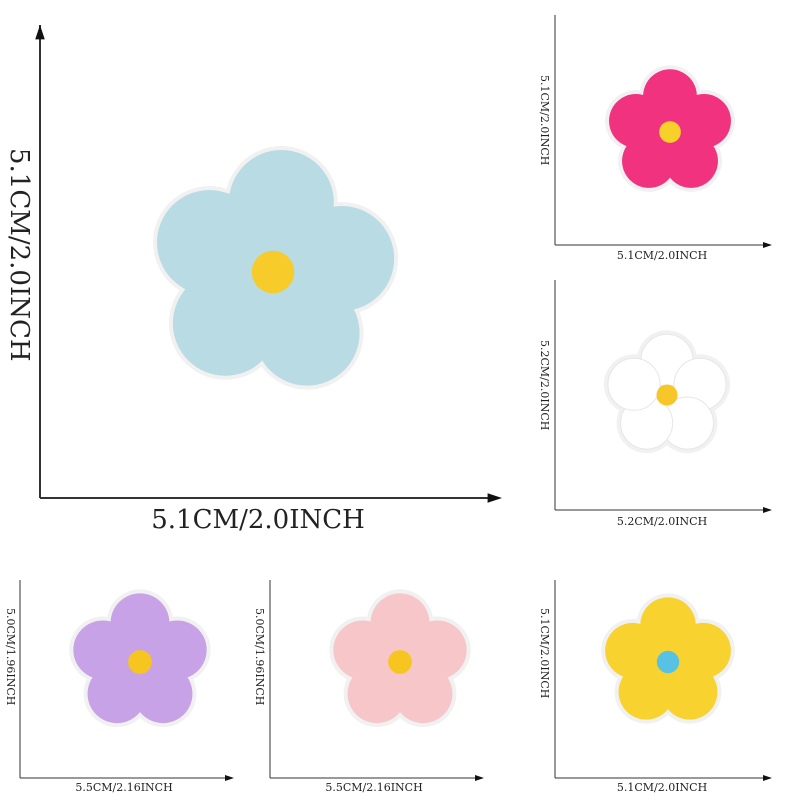  I want to click on top-right-right-arrow-icon, so click(767, 245).